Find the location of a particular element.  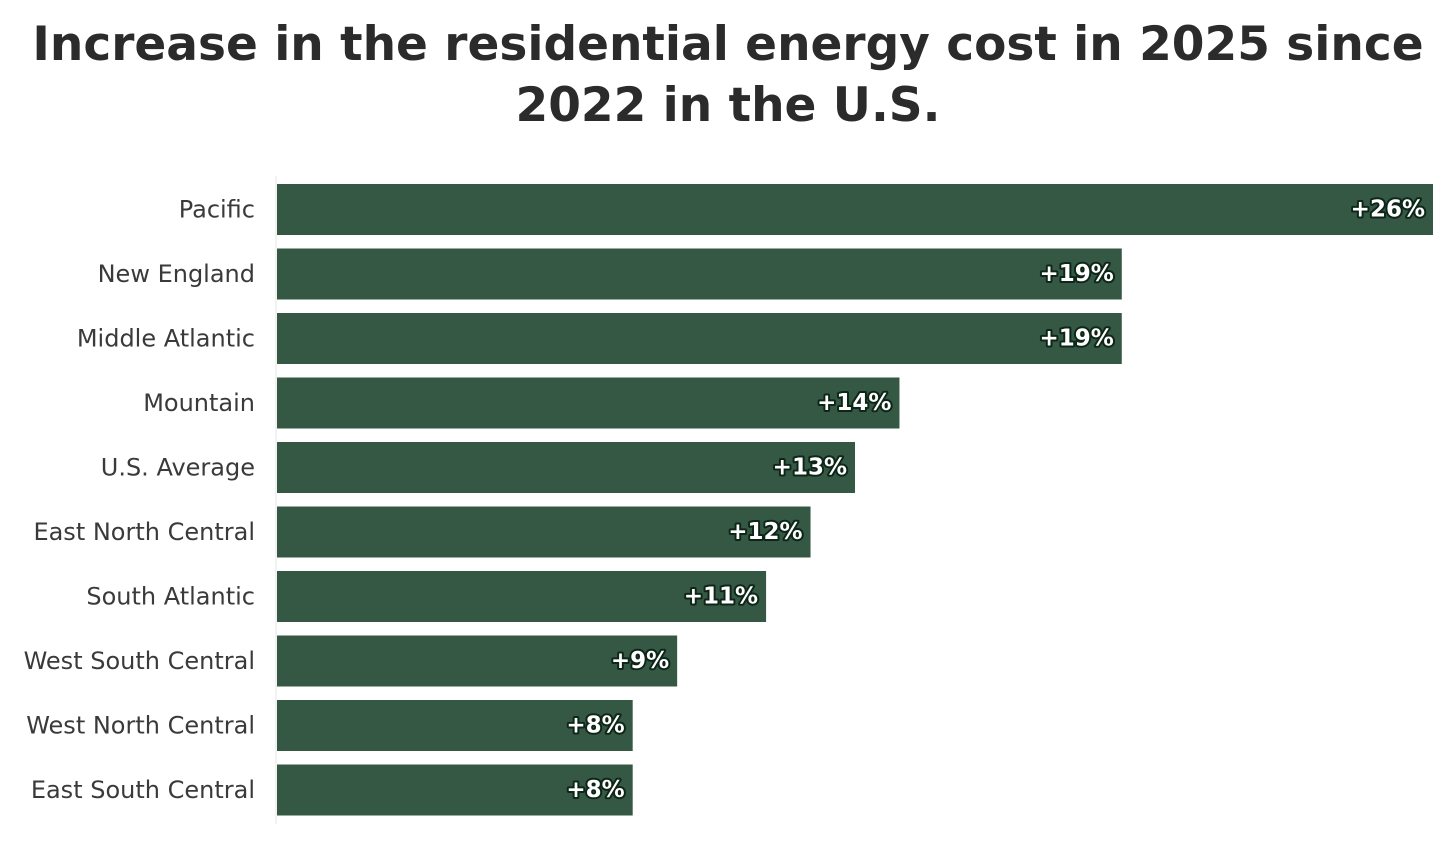

value-label: +11% is located at coordinates (721, 597).